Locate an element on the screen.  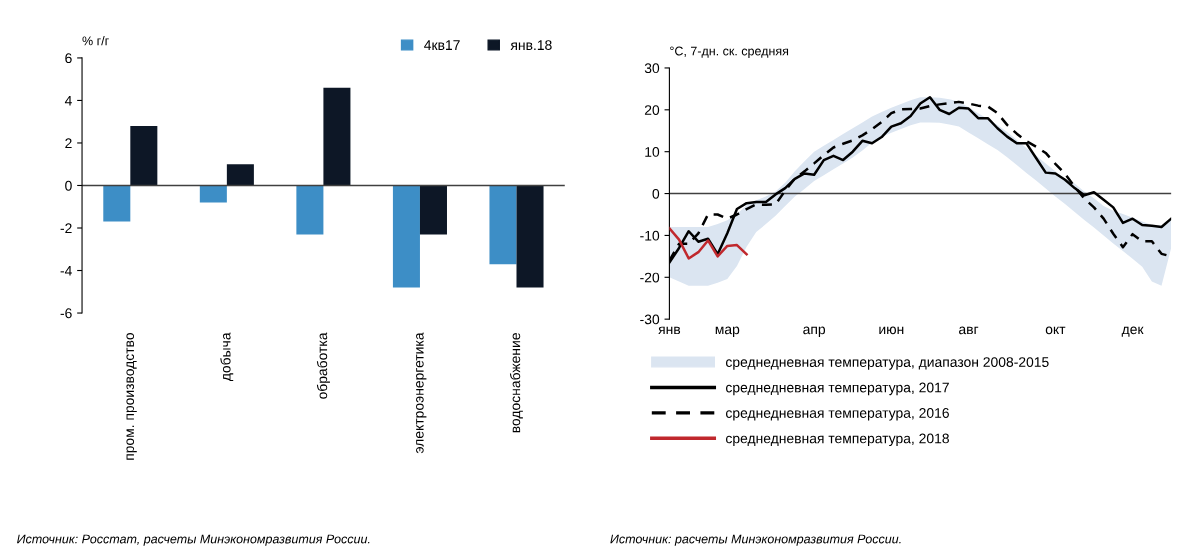
y-axis-title: °C, 7-дн. ск. средняя is located at coordinates (729, 52).